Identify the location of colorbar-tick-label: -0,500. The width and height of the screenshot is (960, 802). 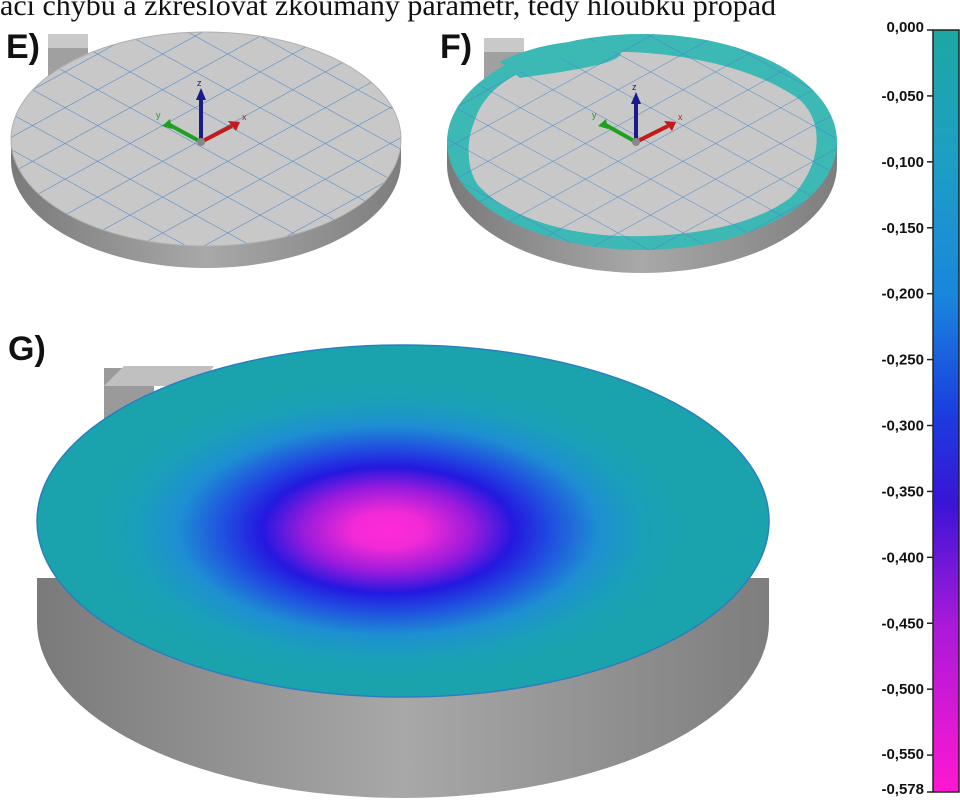
(902, 689).